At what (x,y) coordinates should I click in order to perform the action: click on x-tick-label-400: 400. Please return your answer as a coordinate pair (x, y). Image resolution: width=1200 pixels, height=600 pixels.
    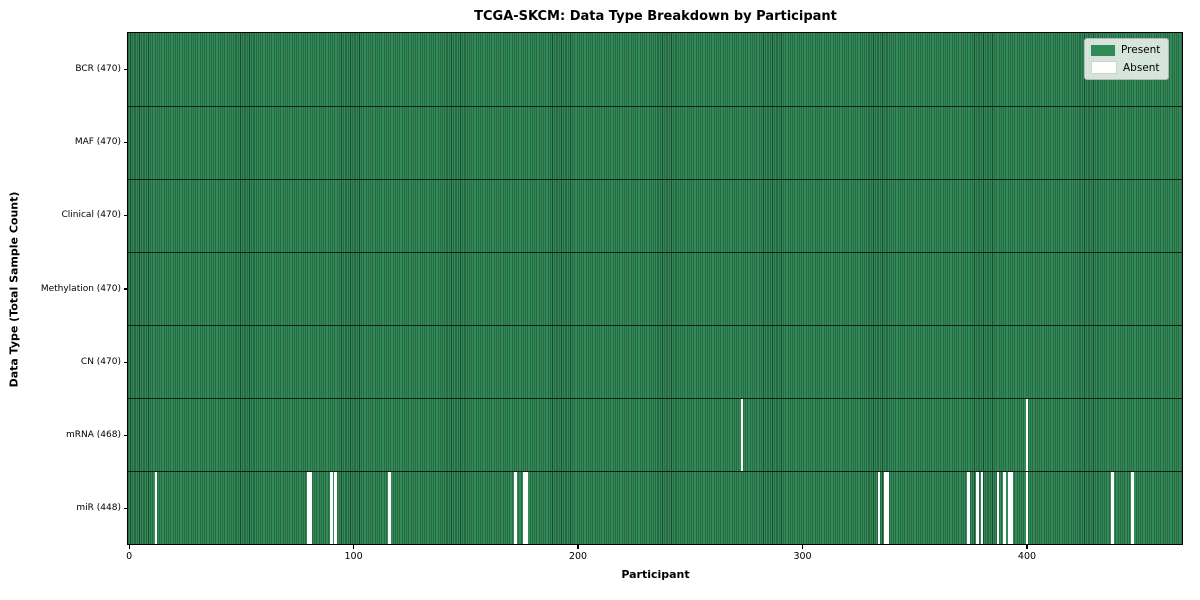
    Looking at the image, I should click on (1027, 556).